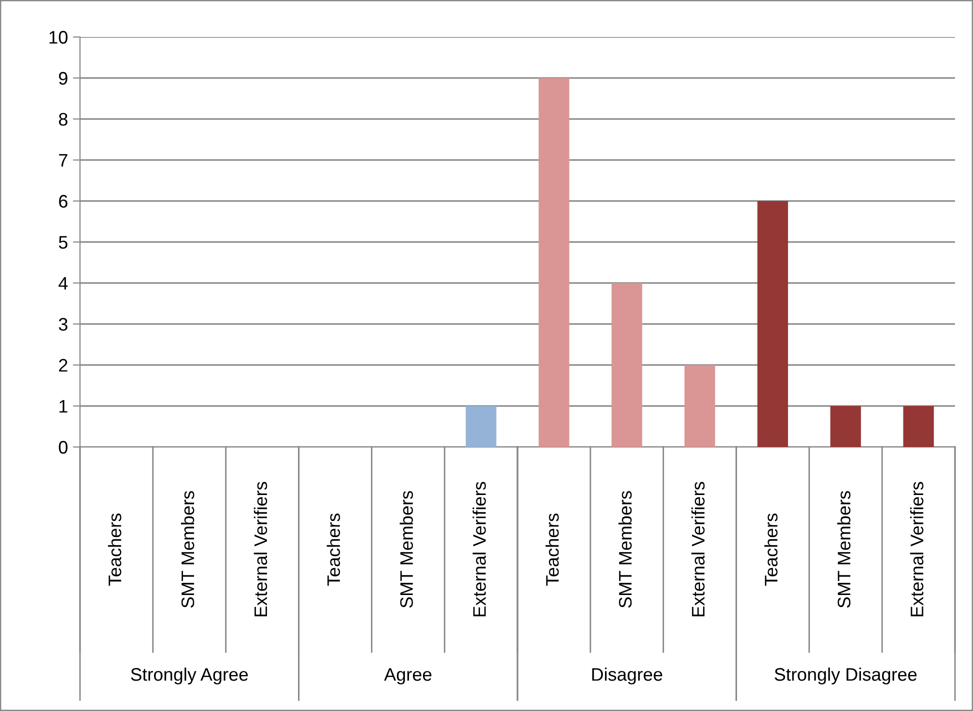 The width and height of the screenshot is (973, 711). Describe the element at coordinates (58, 37) in the screenshot. I see `y-tick-label: 10` at that location.